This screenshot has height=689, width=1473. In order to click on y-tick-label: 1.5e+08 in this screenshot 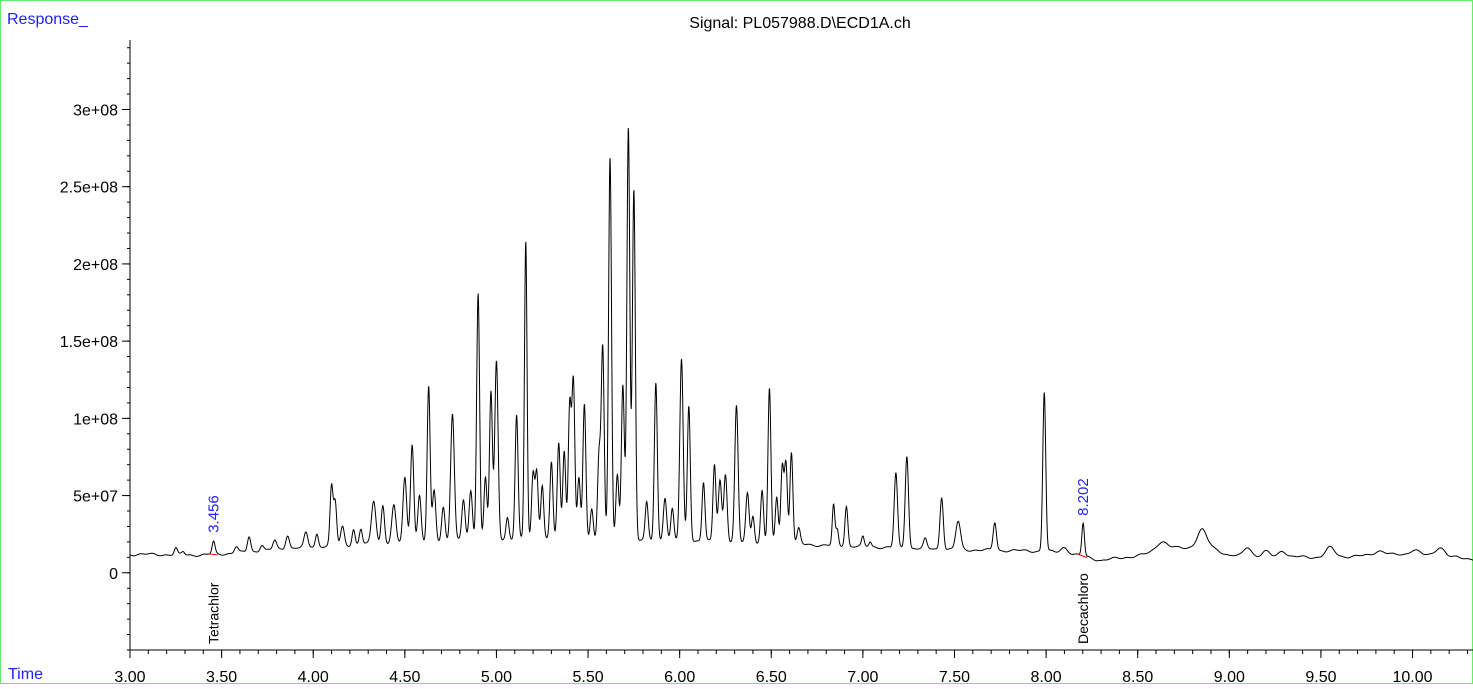, I will do `click(89, 342)`.